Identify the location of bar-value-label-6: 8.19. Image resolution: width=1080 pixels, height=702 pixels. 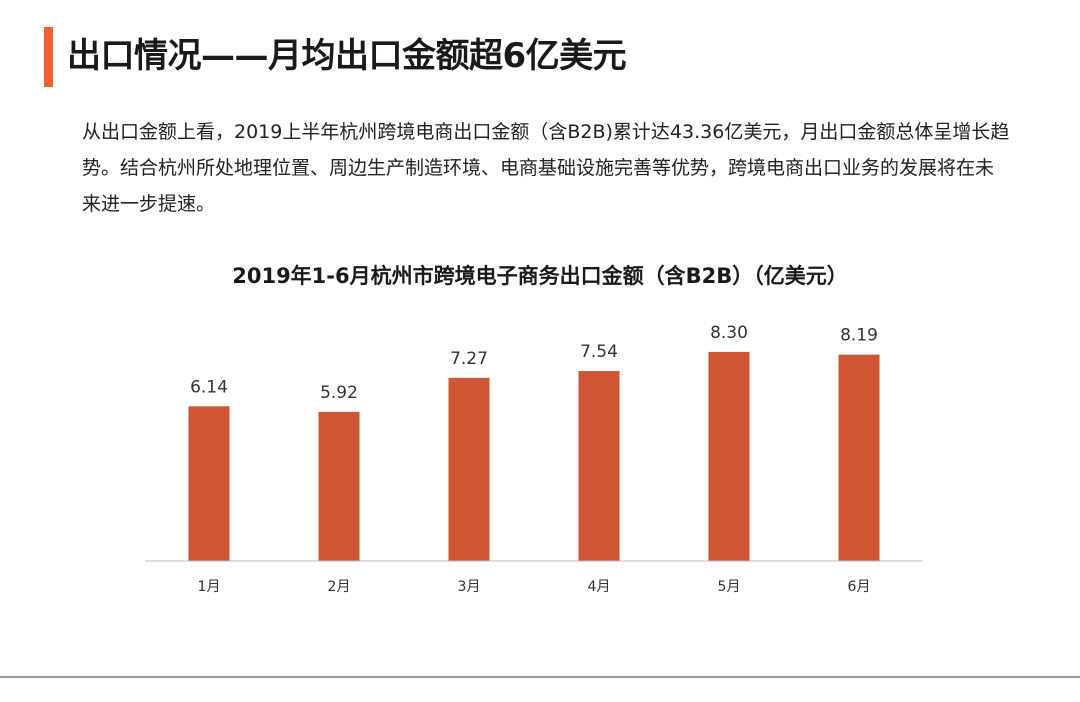
(859, 336).